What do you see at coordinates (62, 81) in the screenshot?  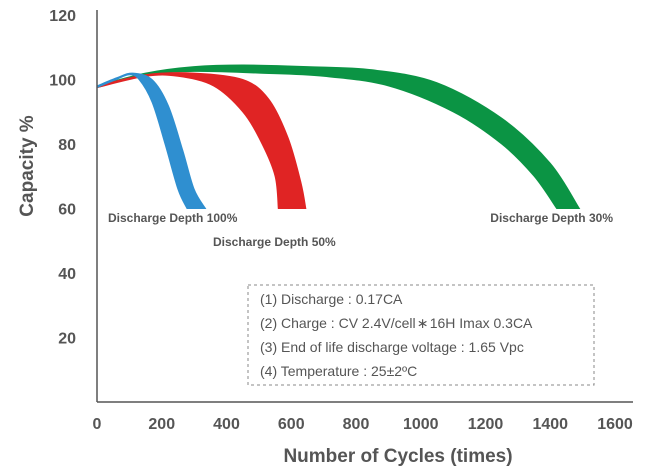 I see `y-tick-100: 100` at bounding box center [62, 81].